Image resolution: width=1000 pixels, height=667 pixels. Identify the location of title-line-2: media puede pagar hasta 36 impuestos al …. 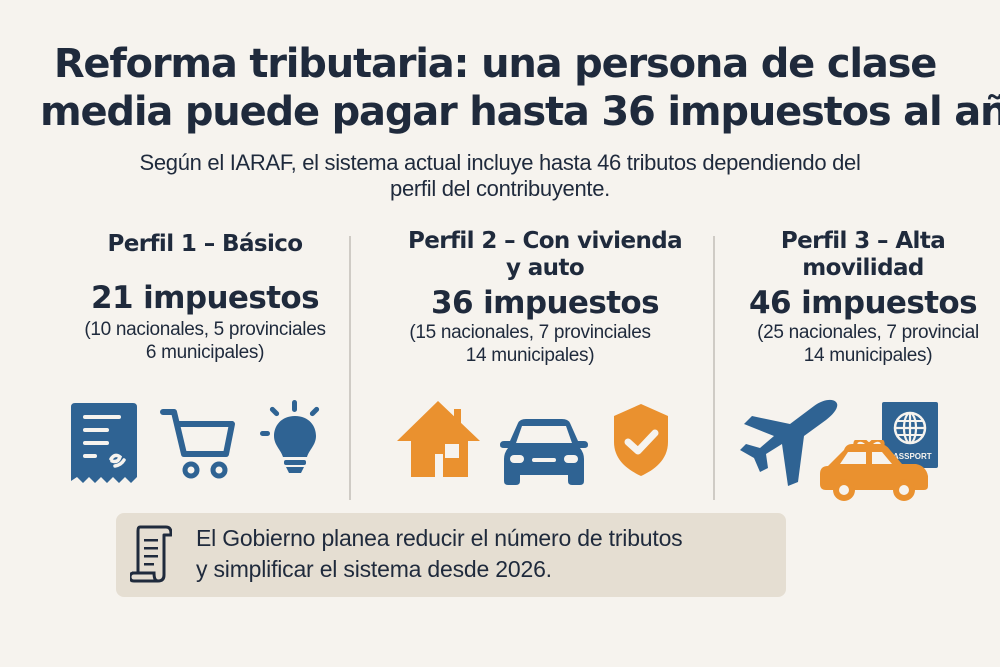
(520, 112).